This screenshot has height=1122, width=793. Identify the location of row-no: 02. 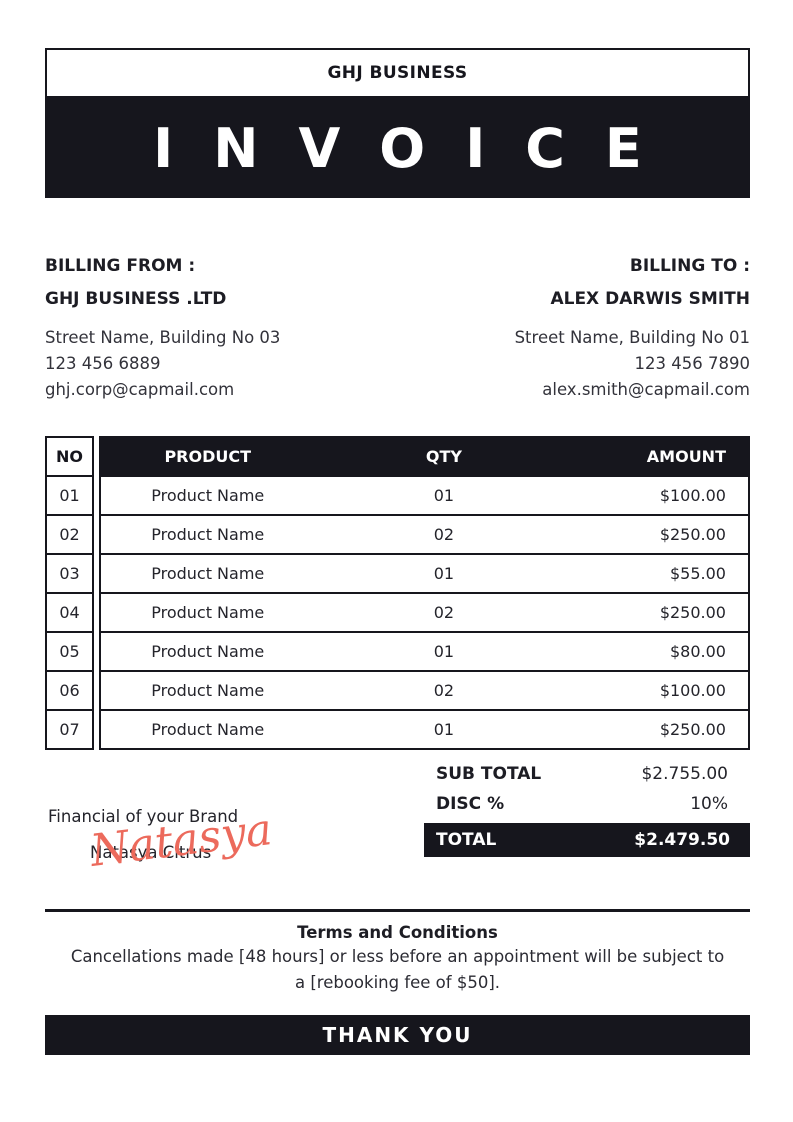
(69, 534).